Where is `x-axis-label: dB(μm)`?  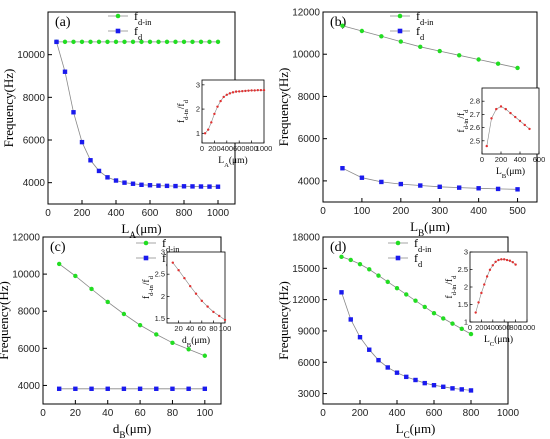
x-axis-label: dB(μm) is located at coordinates (132, 430).